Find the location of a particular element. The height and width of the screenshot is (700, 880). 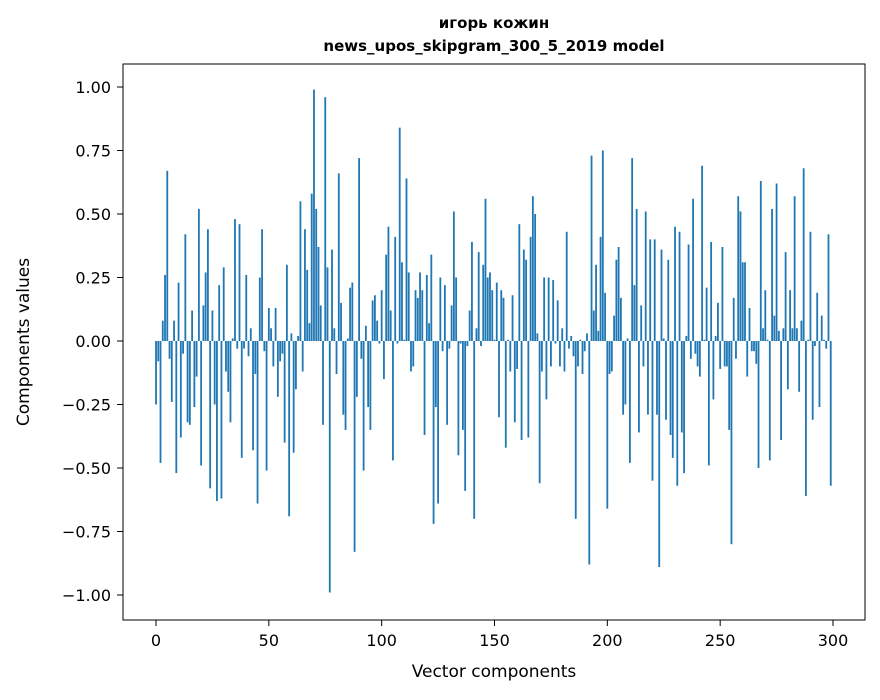

y-tick-label: 0.25 is located at coordinates (93, 278).